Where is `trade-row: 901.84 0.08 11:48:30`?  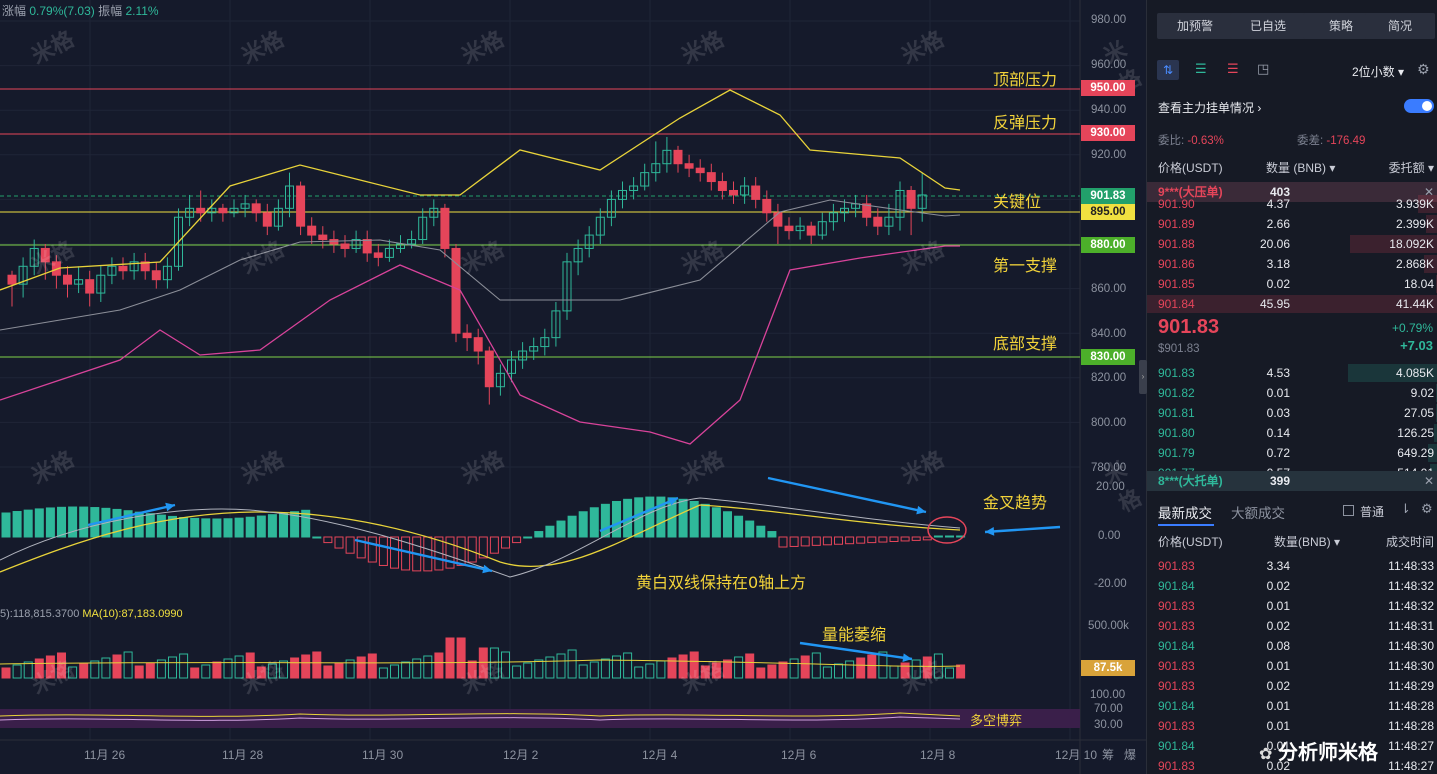
trade-row: 901.84 0.08 11:48:30 is located at coordinates (1292, 646).